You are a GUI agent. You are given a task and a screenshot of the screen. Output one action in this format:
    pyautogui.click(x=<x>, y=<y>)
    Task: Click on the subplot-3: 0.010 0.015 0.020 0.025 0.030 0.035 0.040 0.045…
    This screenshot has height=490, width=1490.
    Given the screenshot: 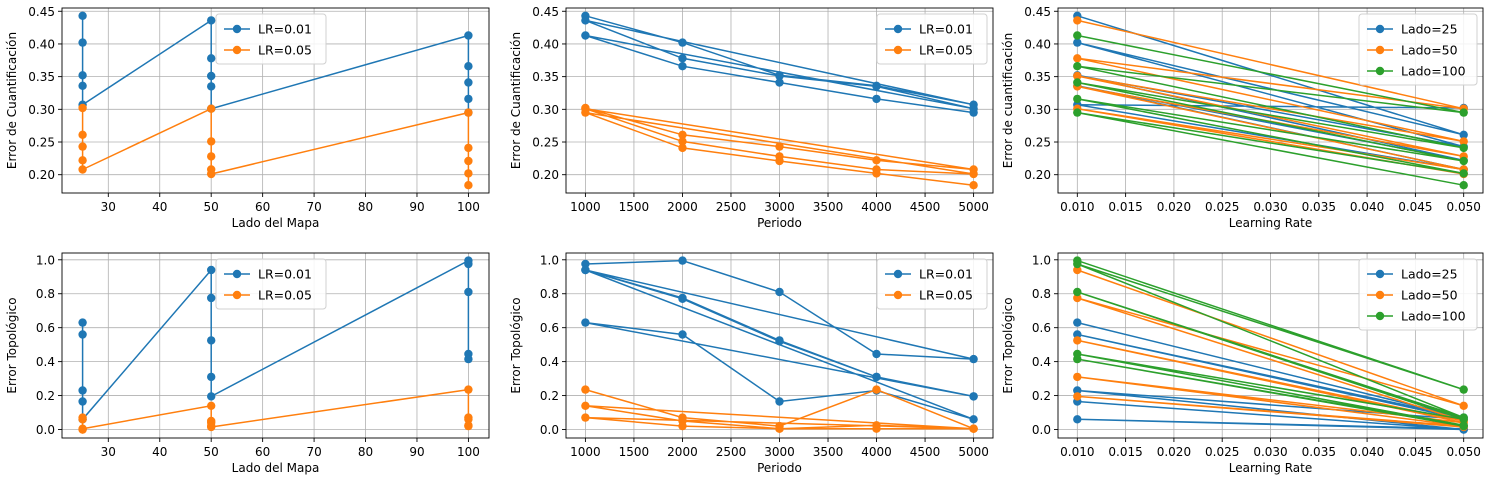 What is the action you would take?
    pyautogui.click(x=1242, y=117)
    